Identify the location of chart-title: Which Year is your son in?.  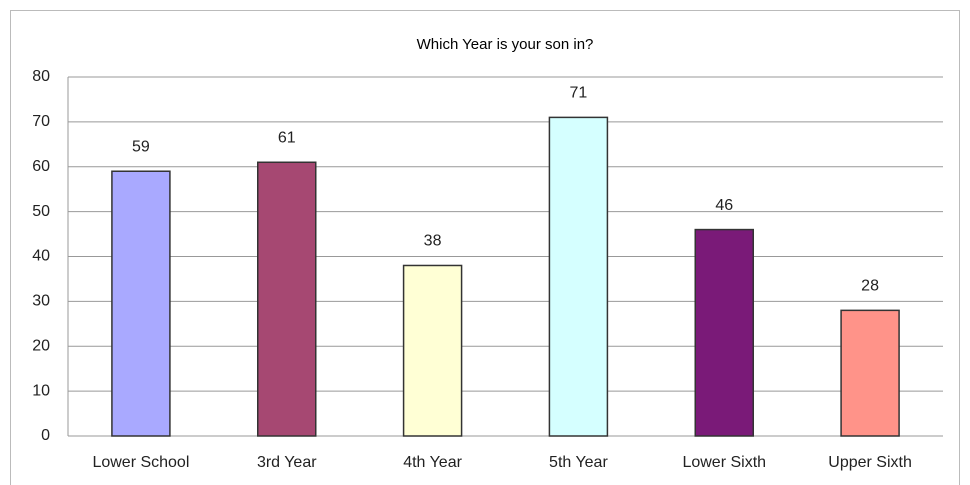
(505, 44).